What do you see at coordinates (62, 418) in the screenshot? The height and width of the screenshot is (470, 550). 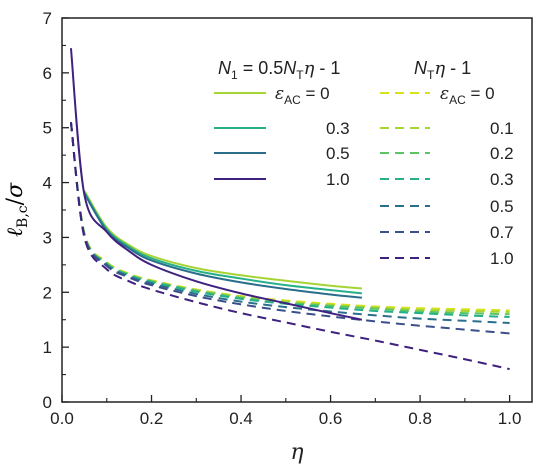 I see `x-tick-label: 0.0` at bounding box center [62, 418].